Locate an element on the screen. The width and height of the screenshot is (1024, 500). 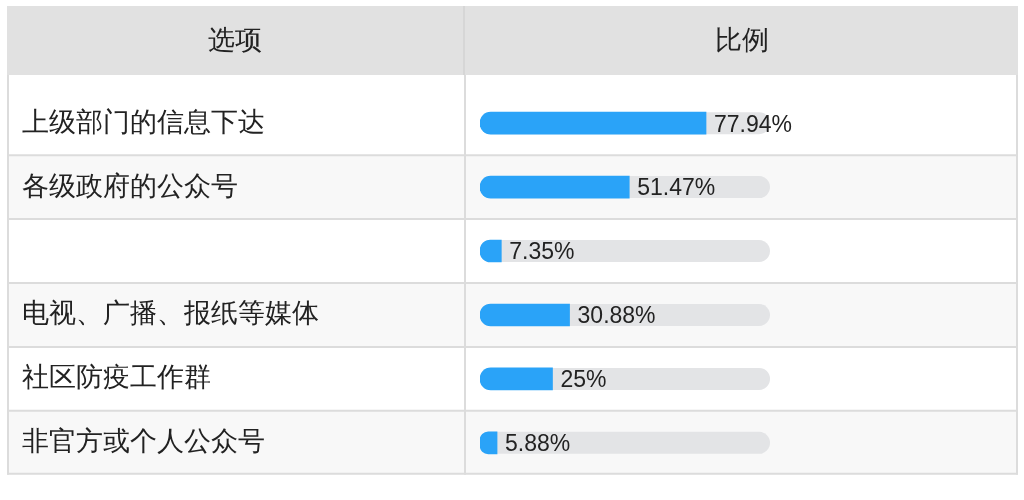
y-tick-label: 社区防疫工作群 is located at coordinates (116, 377).